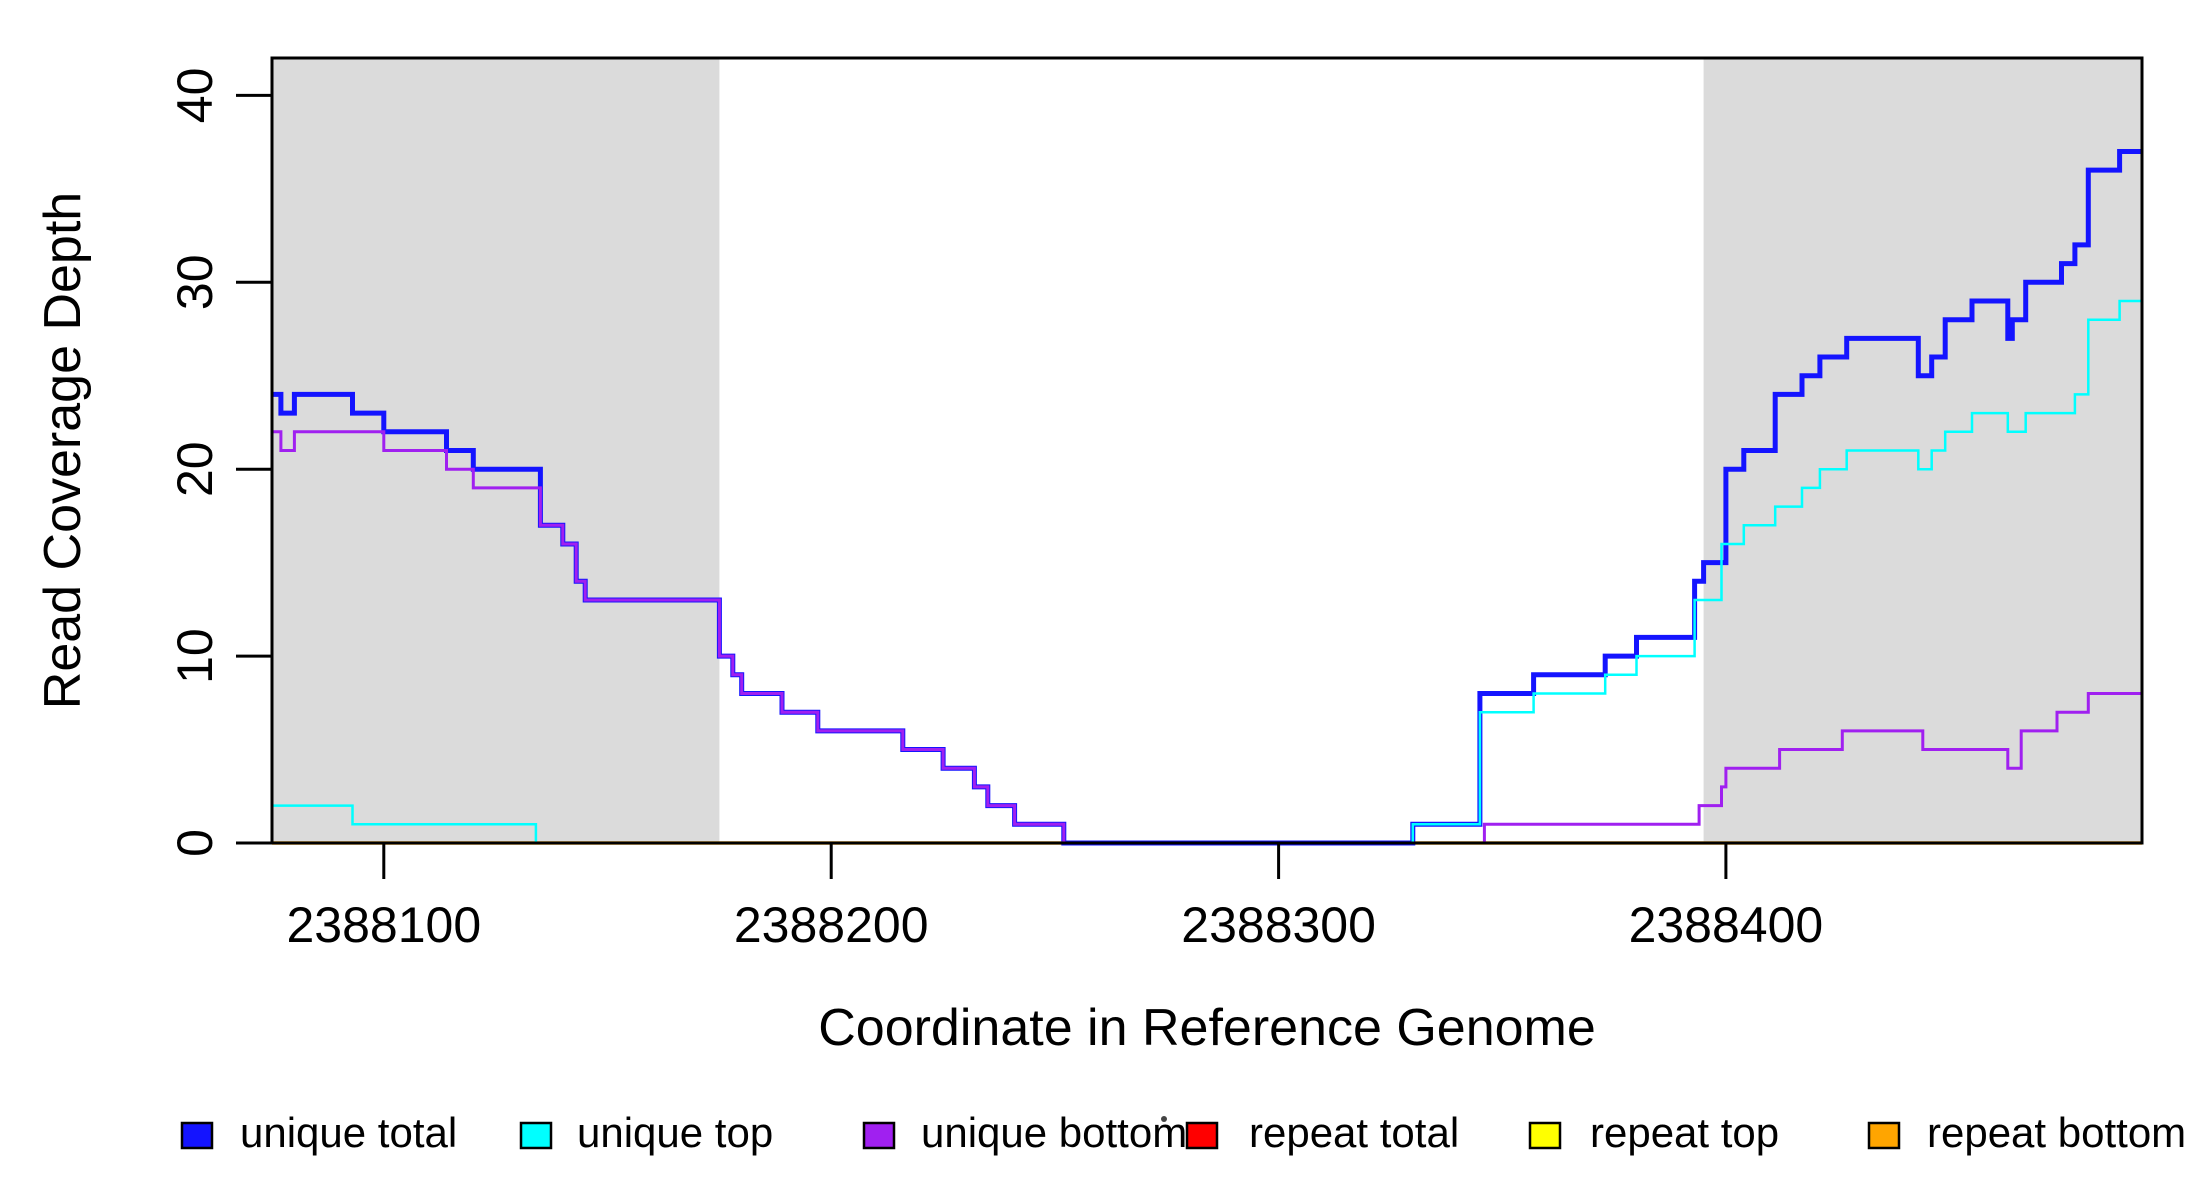 Image resolution: width=2200 pixels, height=1200 pixels. I want to click on legend-label-unique-top: unique top, so click(675, 1132).